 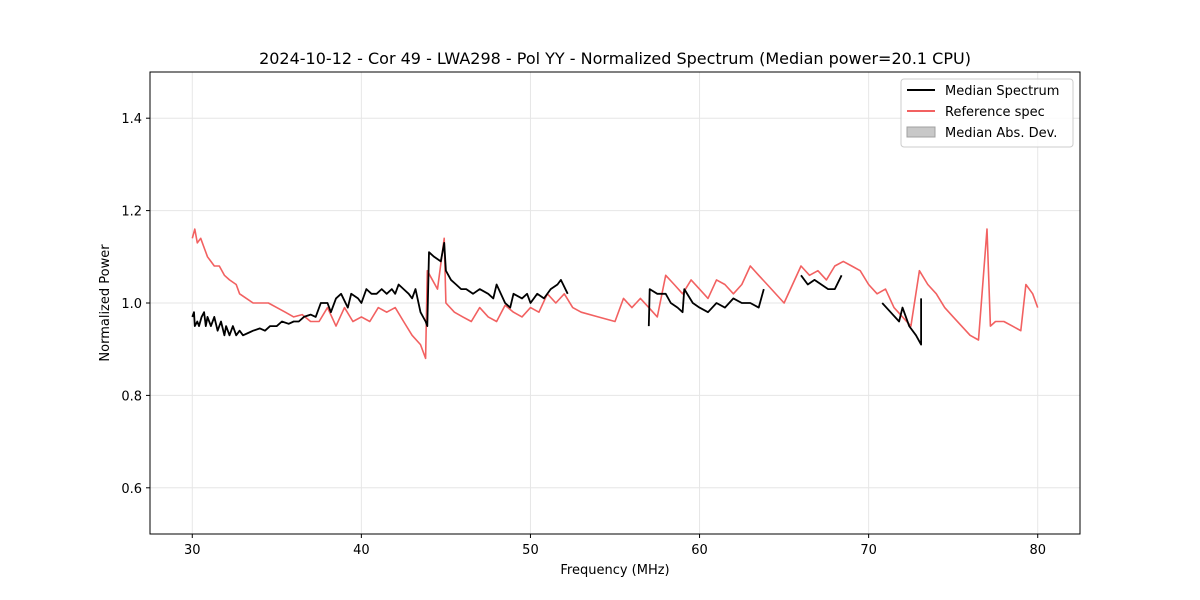 What do you see at coordinates (131, 304) in the screenshot?
I see `y-tick-label: 1.0` at bounding box center [131, 304].